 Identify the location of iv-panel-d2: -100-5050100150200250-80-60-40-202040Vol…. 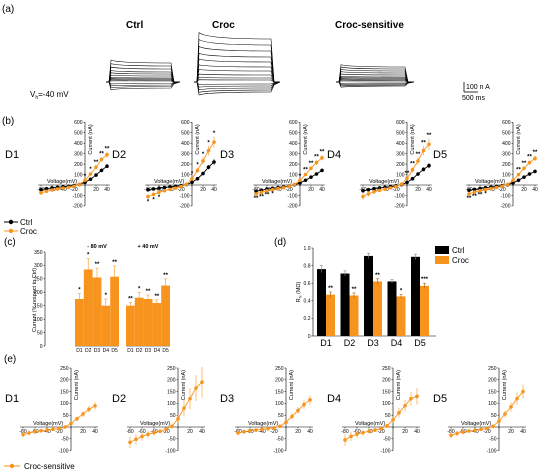
(165, 410).